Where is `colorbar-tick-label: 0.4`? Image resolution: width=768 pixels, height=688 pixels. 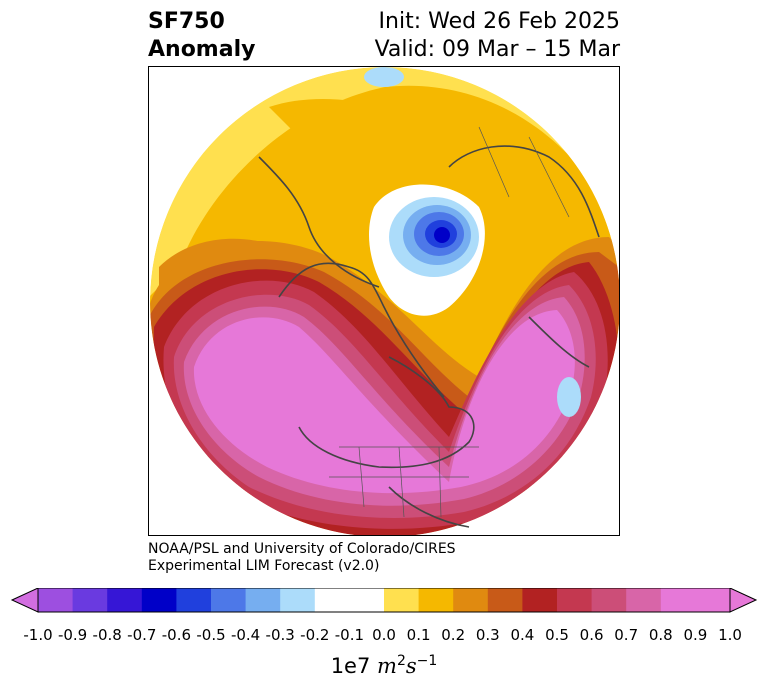
colorbar-tick-label: 0.4 is located at coordinates (522, 635).